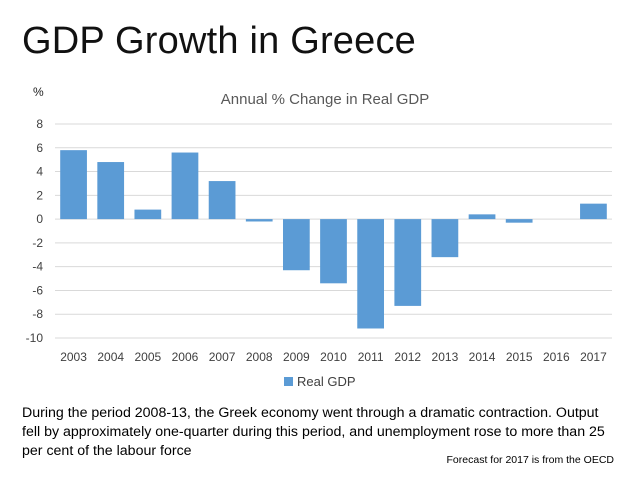  I want to click on bar-2005, so click(148, 214).